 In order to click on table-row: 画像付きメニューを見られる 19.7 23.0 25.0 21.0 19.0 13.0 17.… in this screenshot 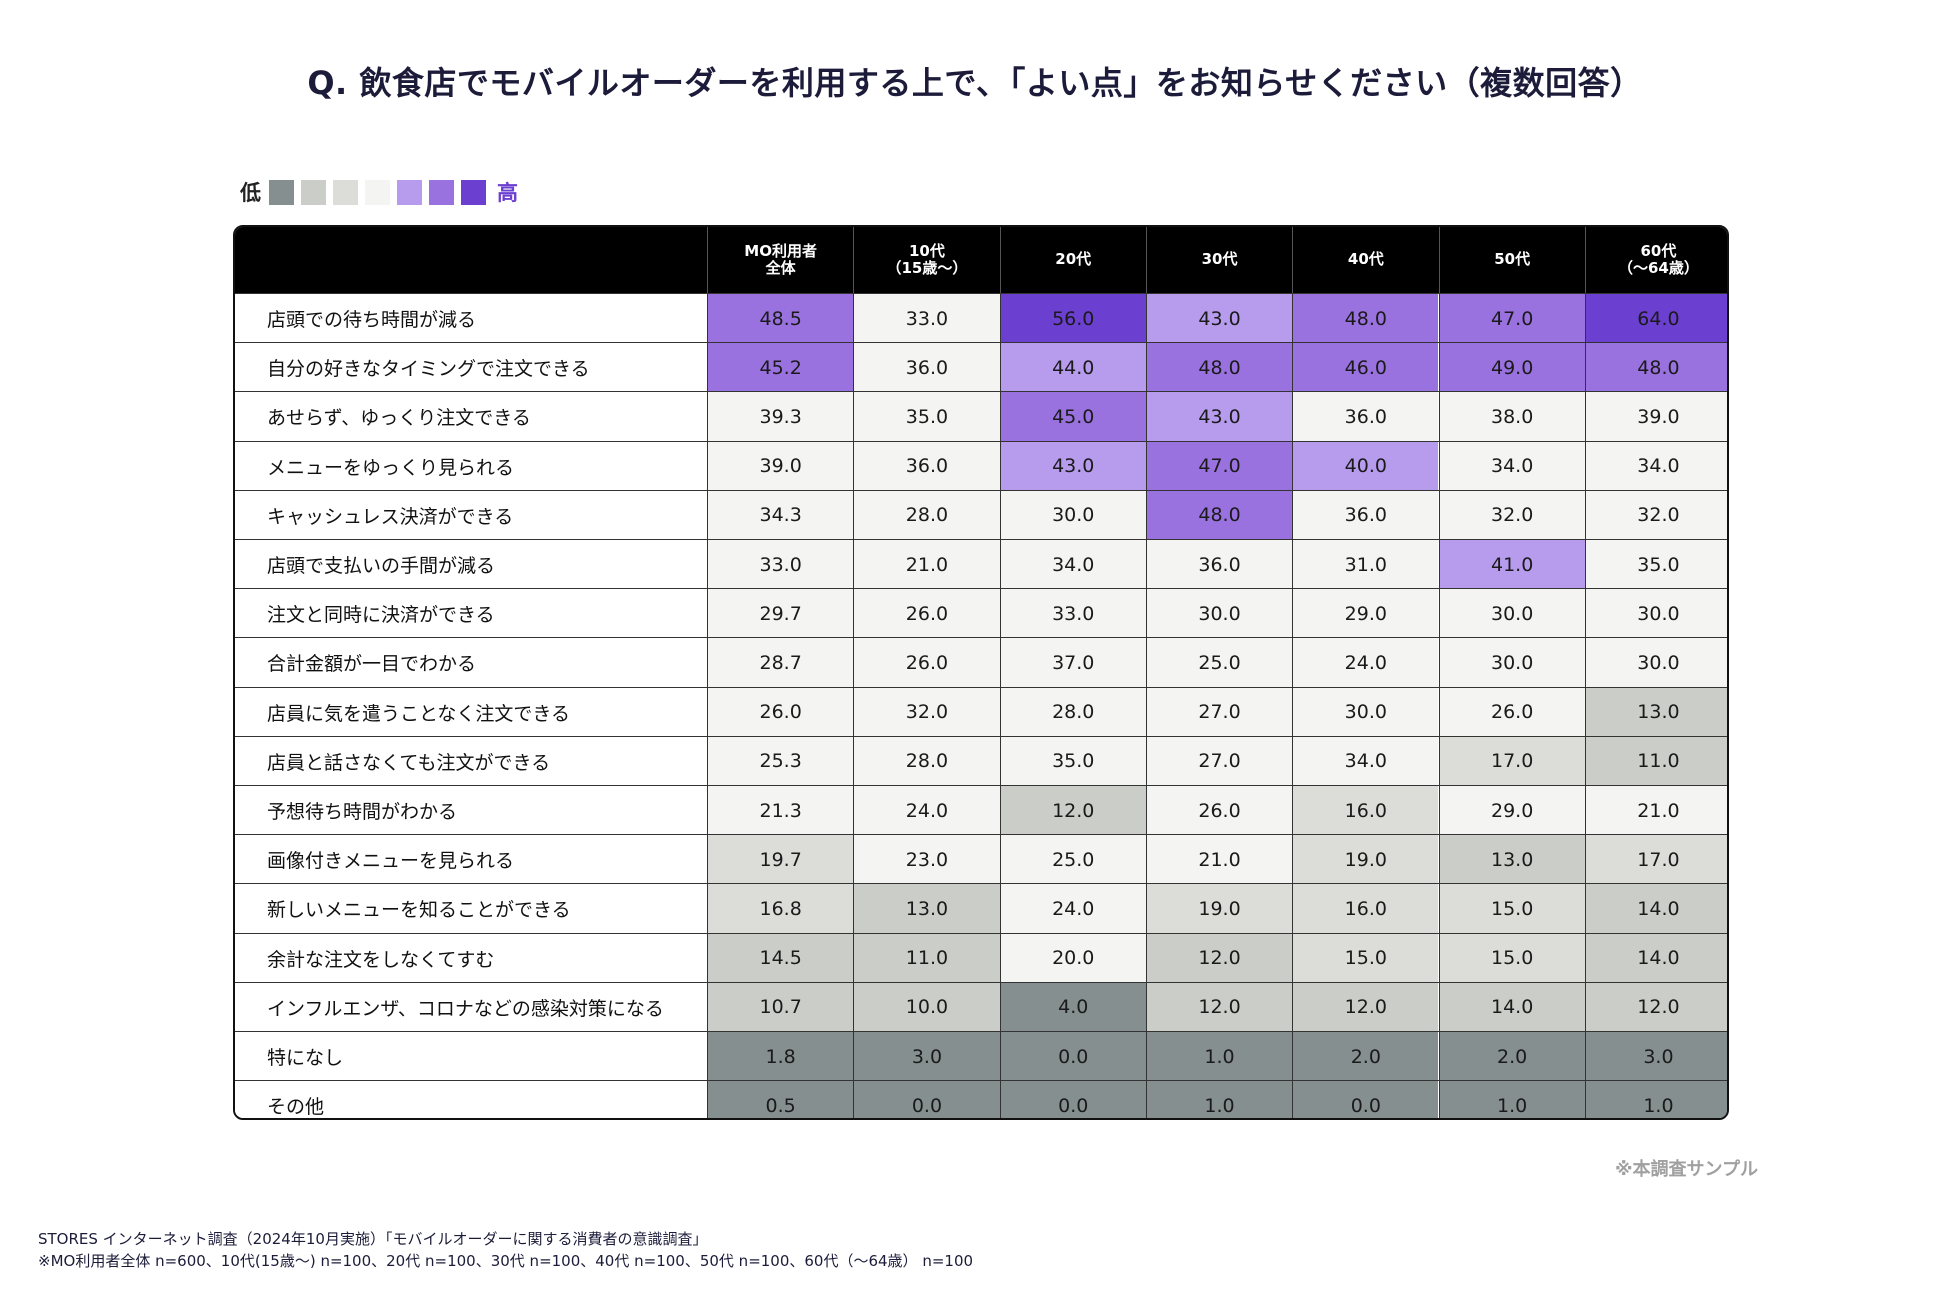, I will do `click(981, 859)`.